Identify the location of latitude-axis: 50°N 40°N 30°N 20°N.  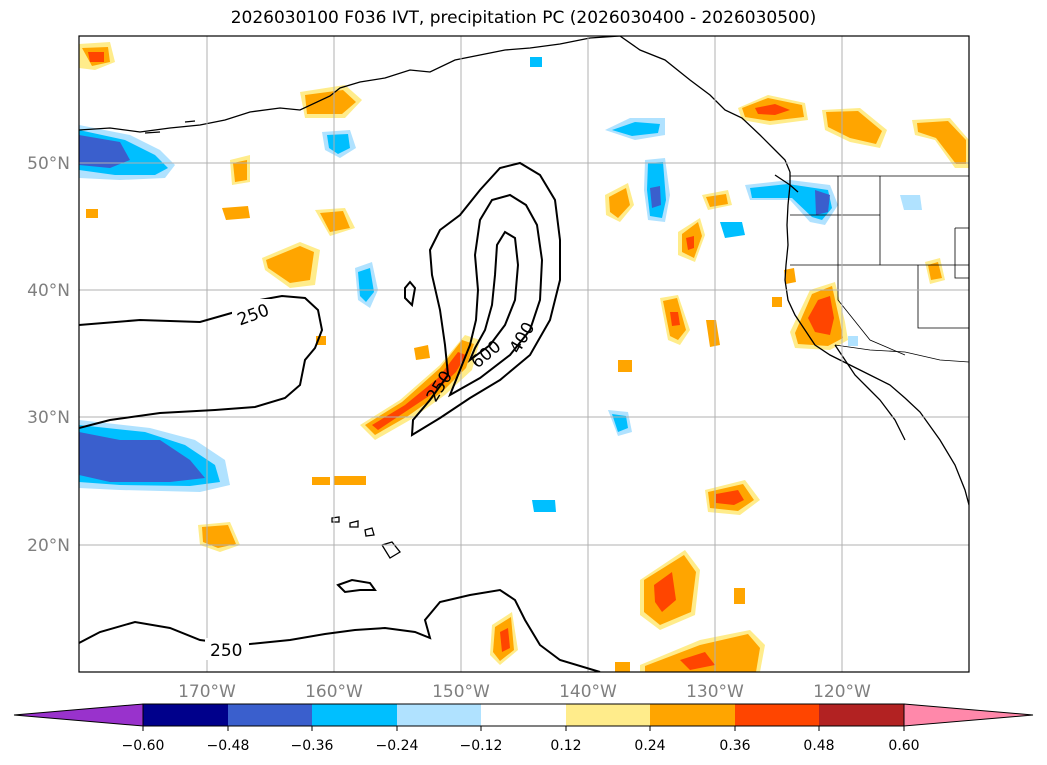
(48, 355).